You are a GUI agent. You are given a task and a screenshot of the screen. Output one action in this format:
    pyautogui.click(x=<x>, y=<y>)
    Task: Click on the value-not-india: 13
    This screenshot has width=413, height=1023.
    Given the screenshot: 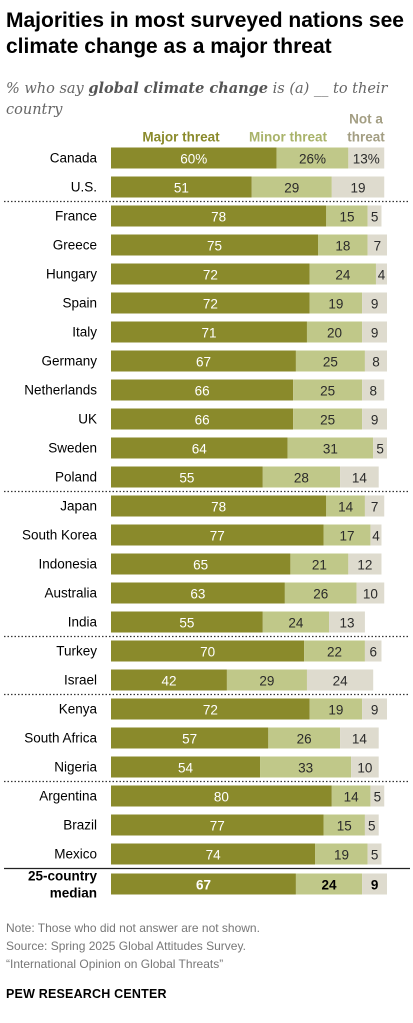 What is the action you would take?
    pyautogui.click(x=346, y=623)
    